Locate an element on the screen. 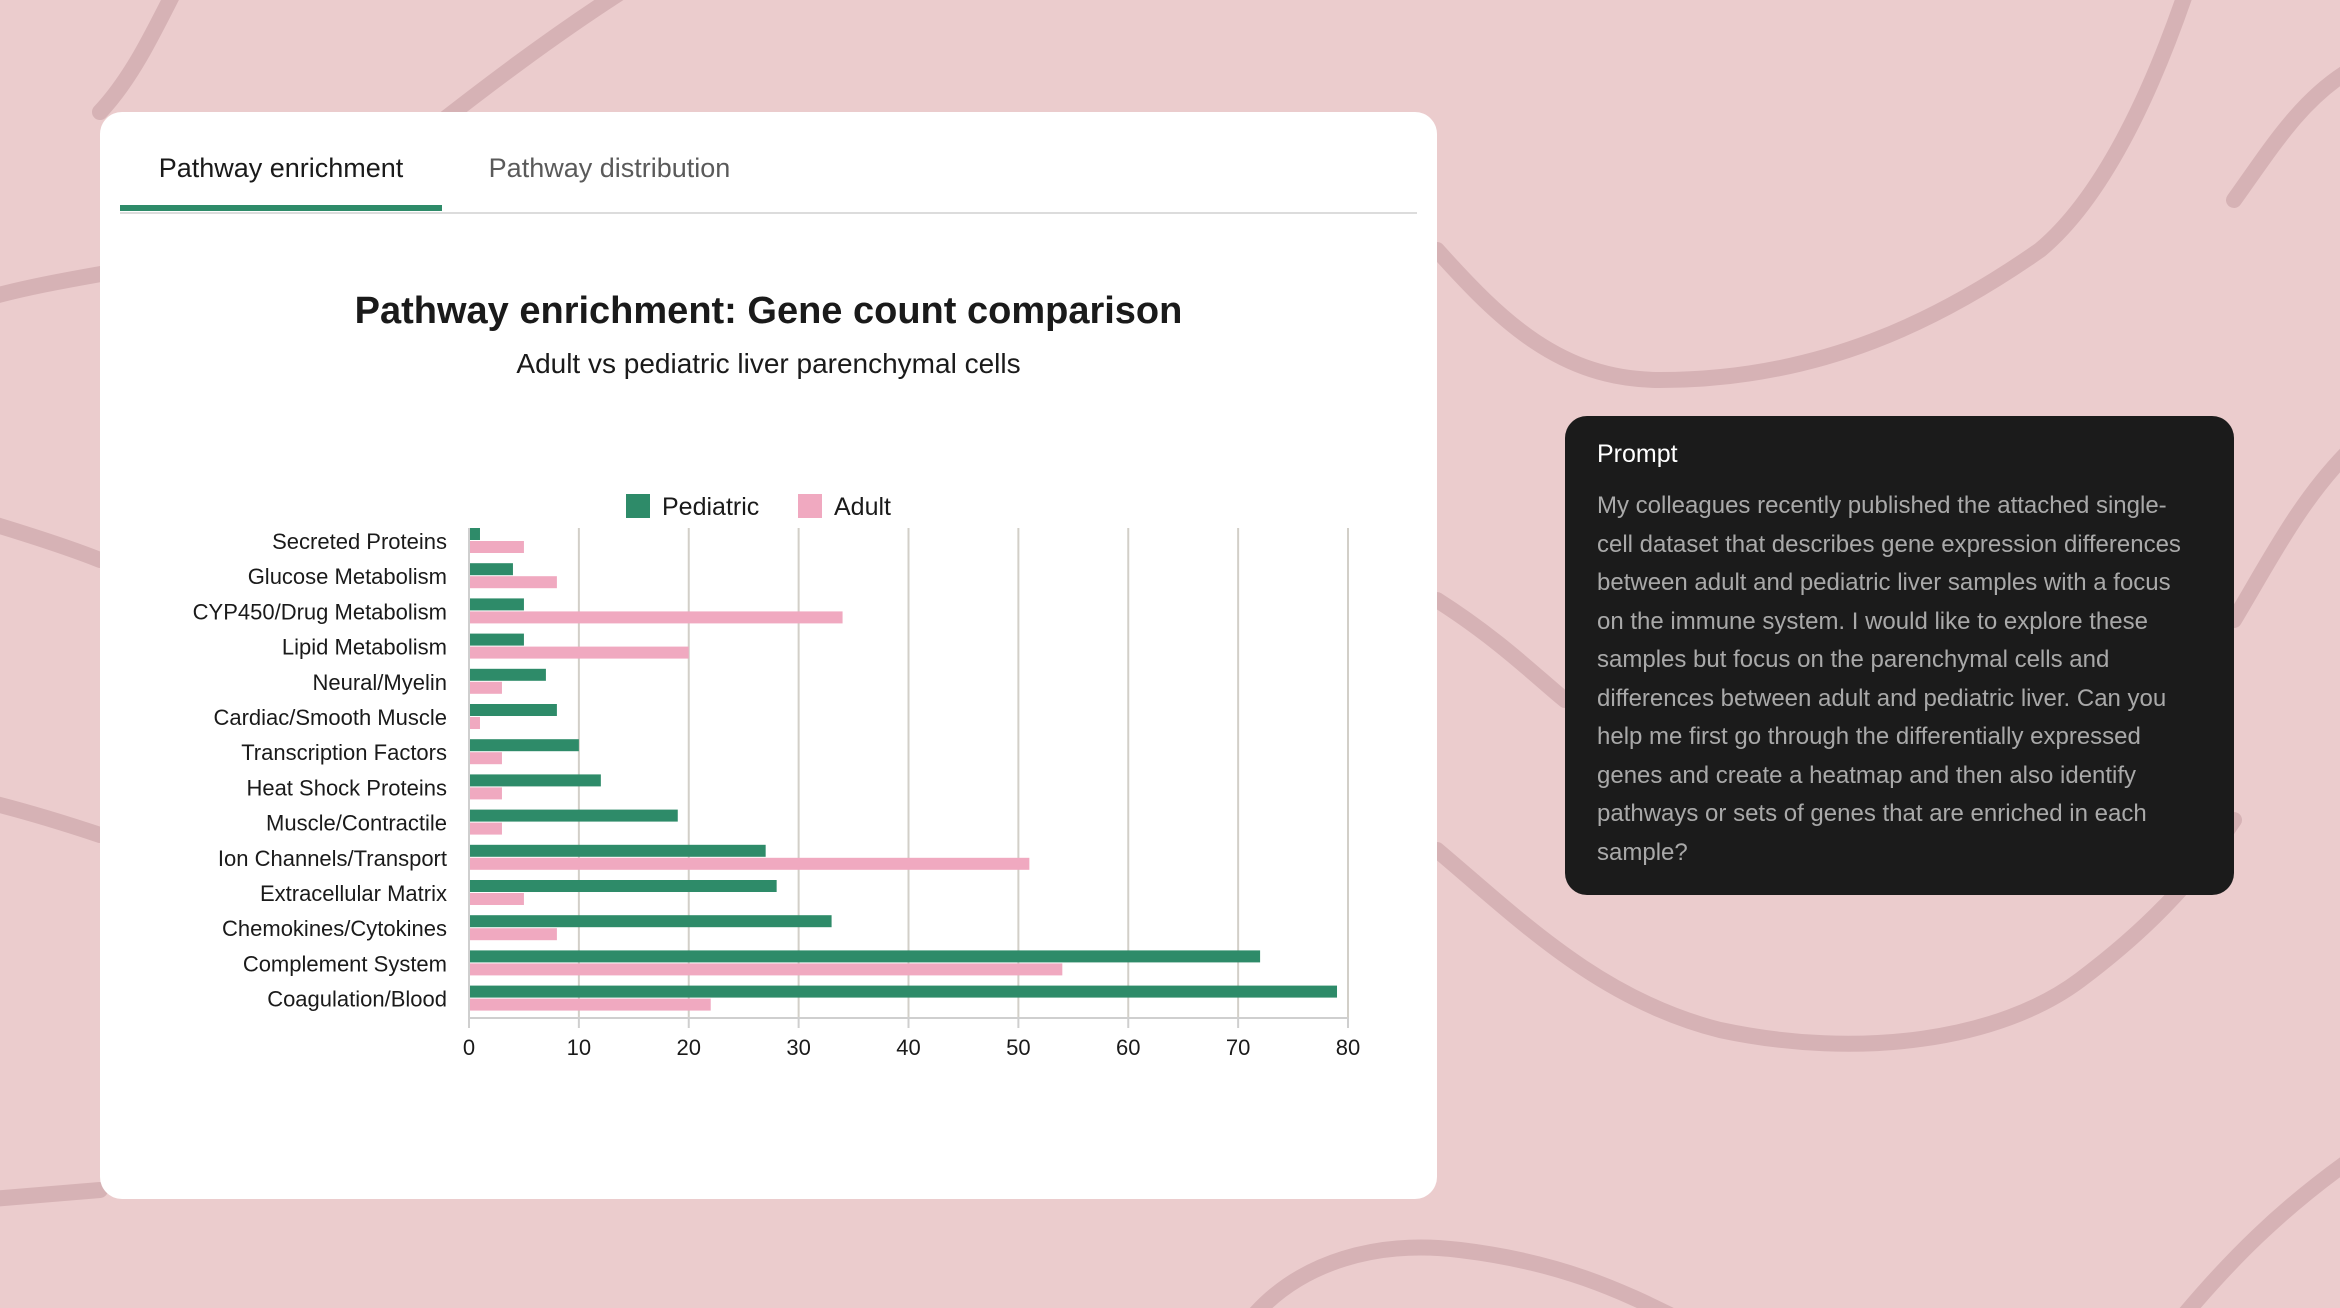  x-tick-label: 10 is located at coordinates (579, 1047).